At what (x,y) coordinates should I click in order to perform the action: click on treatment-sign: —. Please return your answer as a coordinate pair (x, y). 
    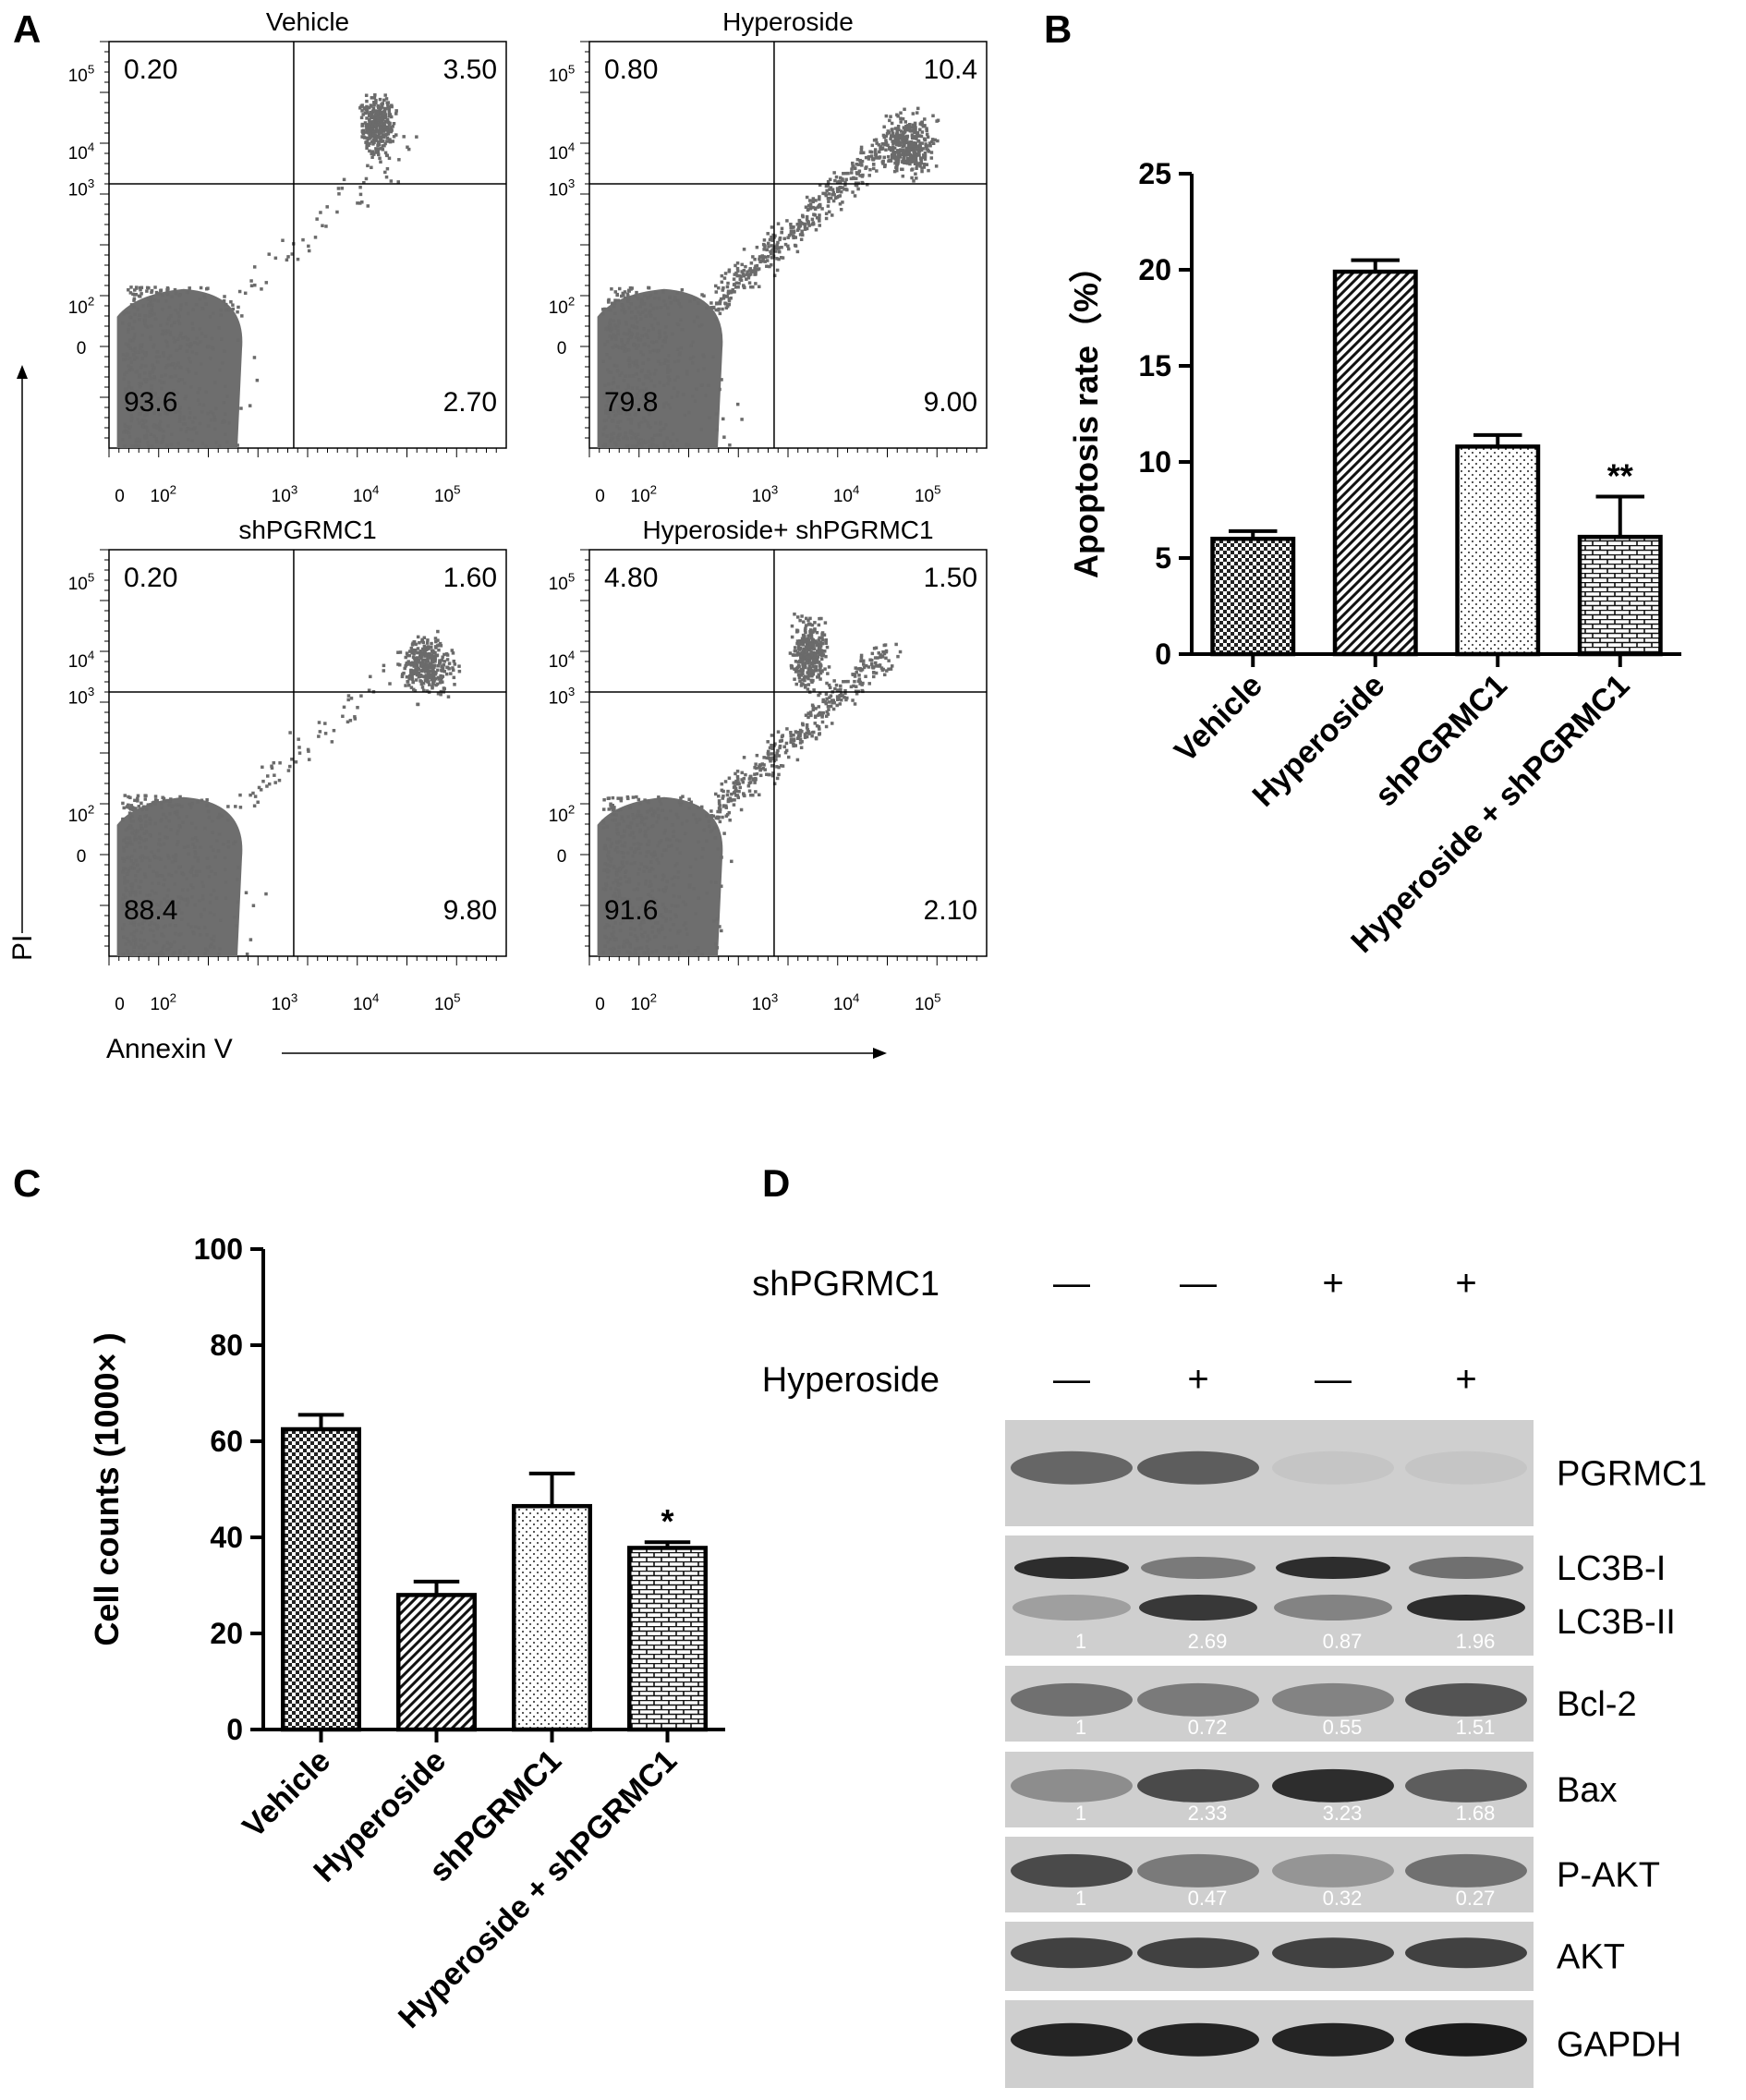
    Looking at the image, I should click on (1071, 1284).